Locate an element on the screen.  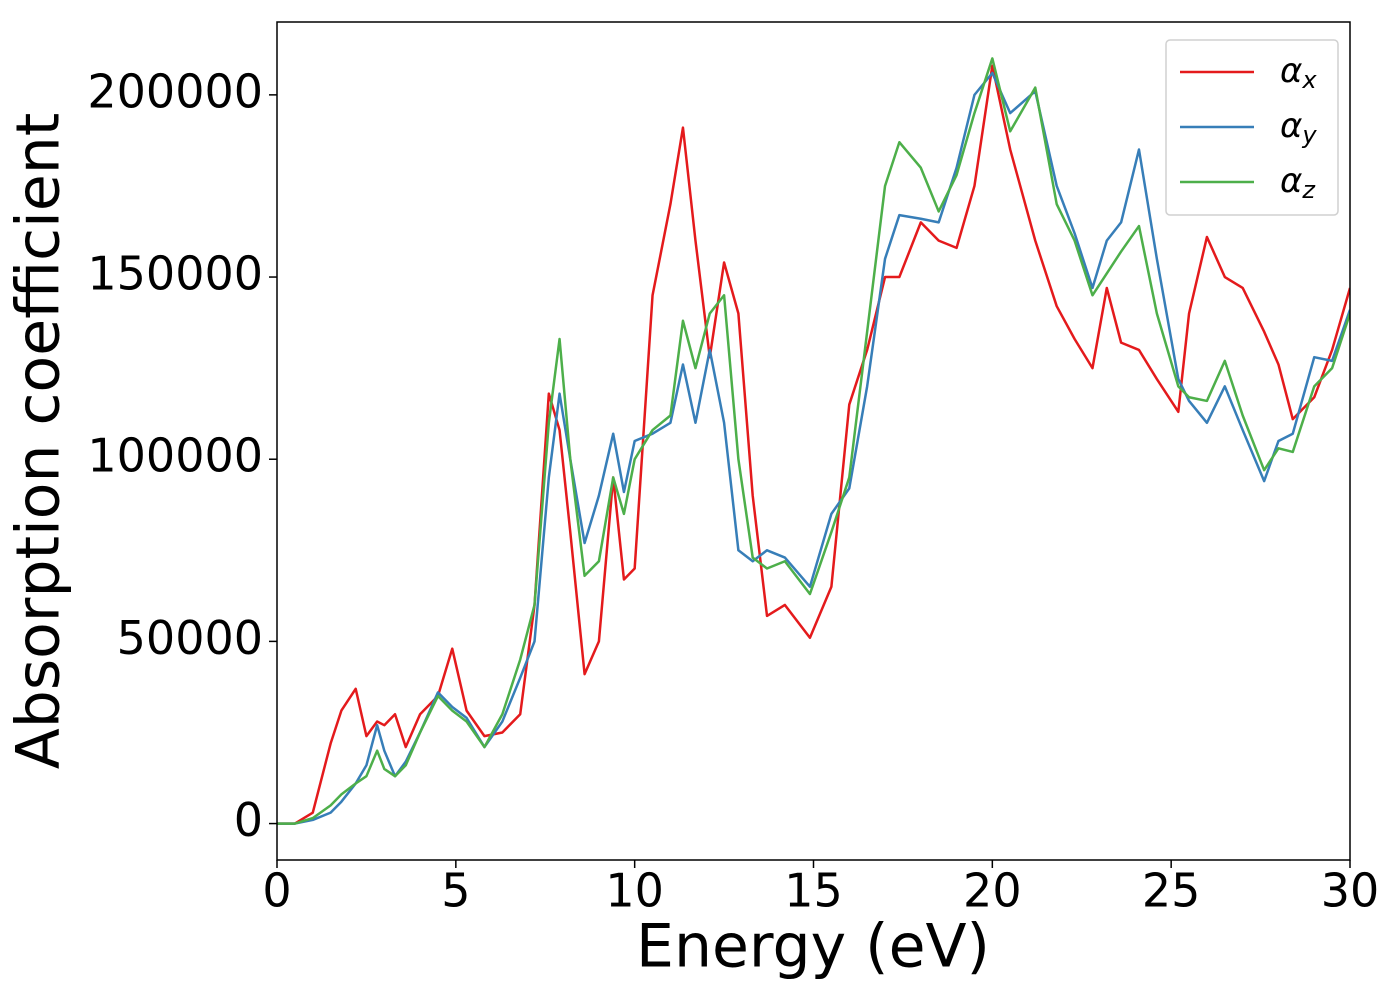
x-tick-label: 5 is located at coordinates (455, 891).